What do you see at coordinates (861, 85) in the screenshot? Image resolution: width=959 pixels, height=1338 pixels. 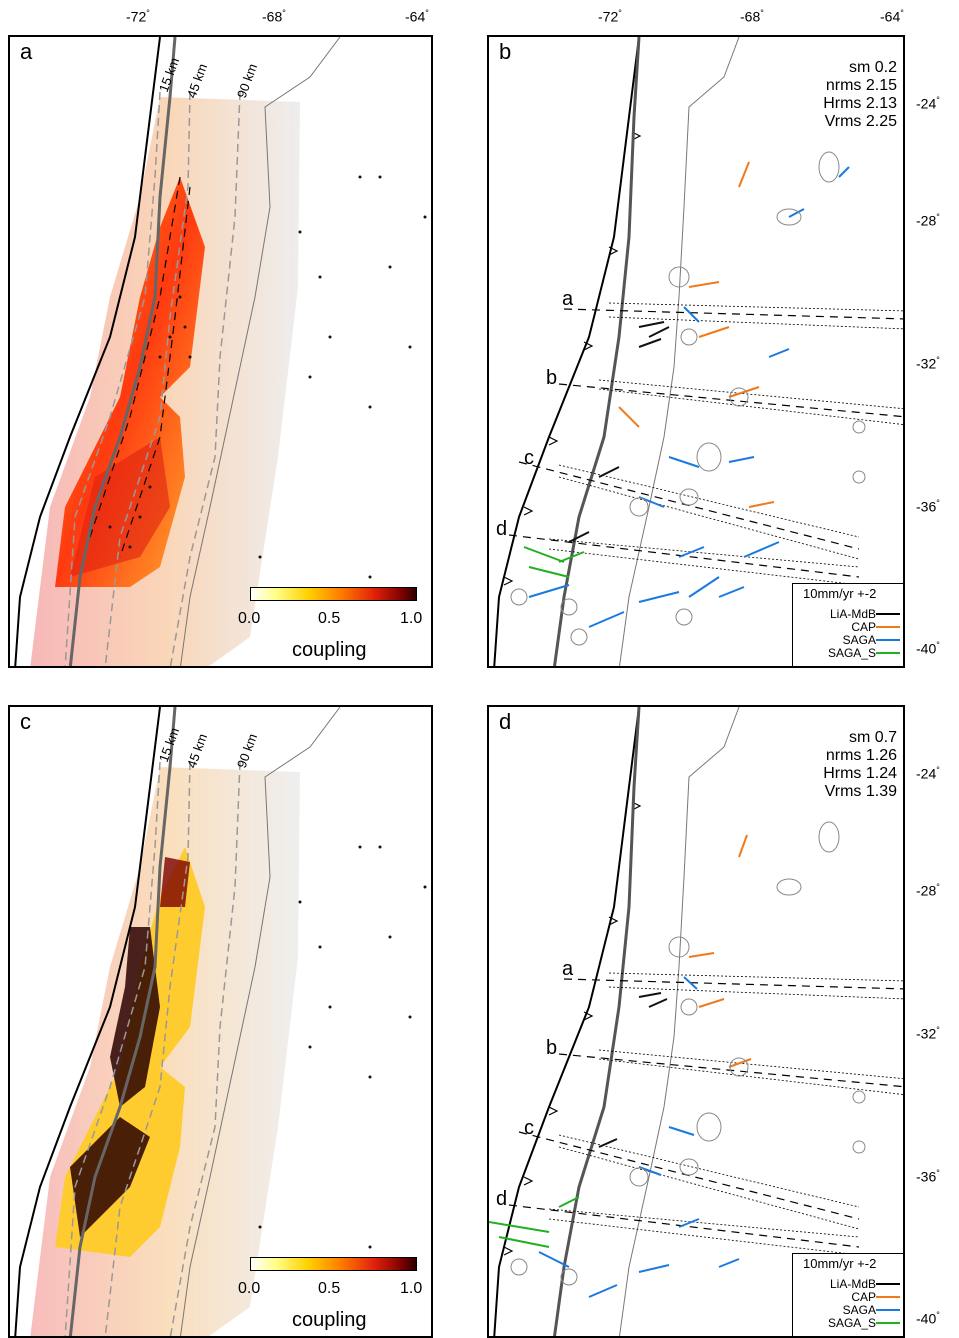 I see `stat-nrms: nrms 2.15` at bounding box center [861, 85].